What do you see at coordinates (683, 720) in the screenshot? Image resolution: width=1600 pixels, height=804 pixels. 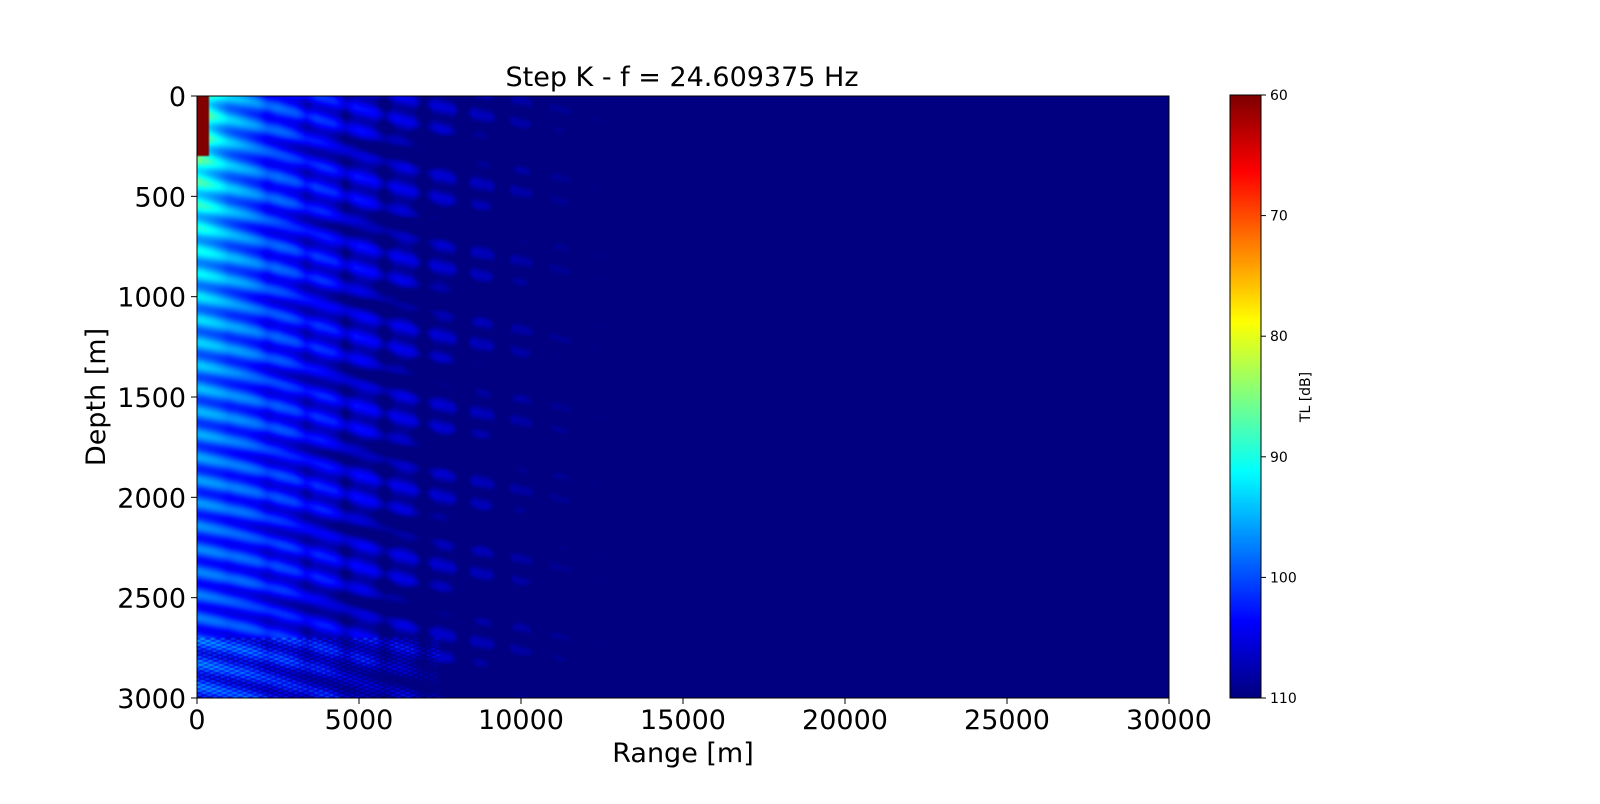 I see `x-tick-label: 15000` at bounding box center [683, 720].